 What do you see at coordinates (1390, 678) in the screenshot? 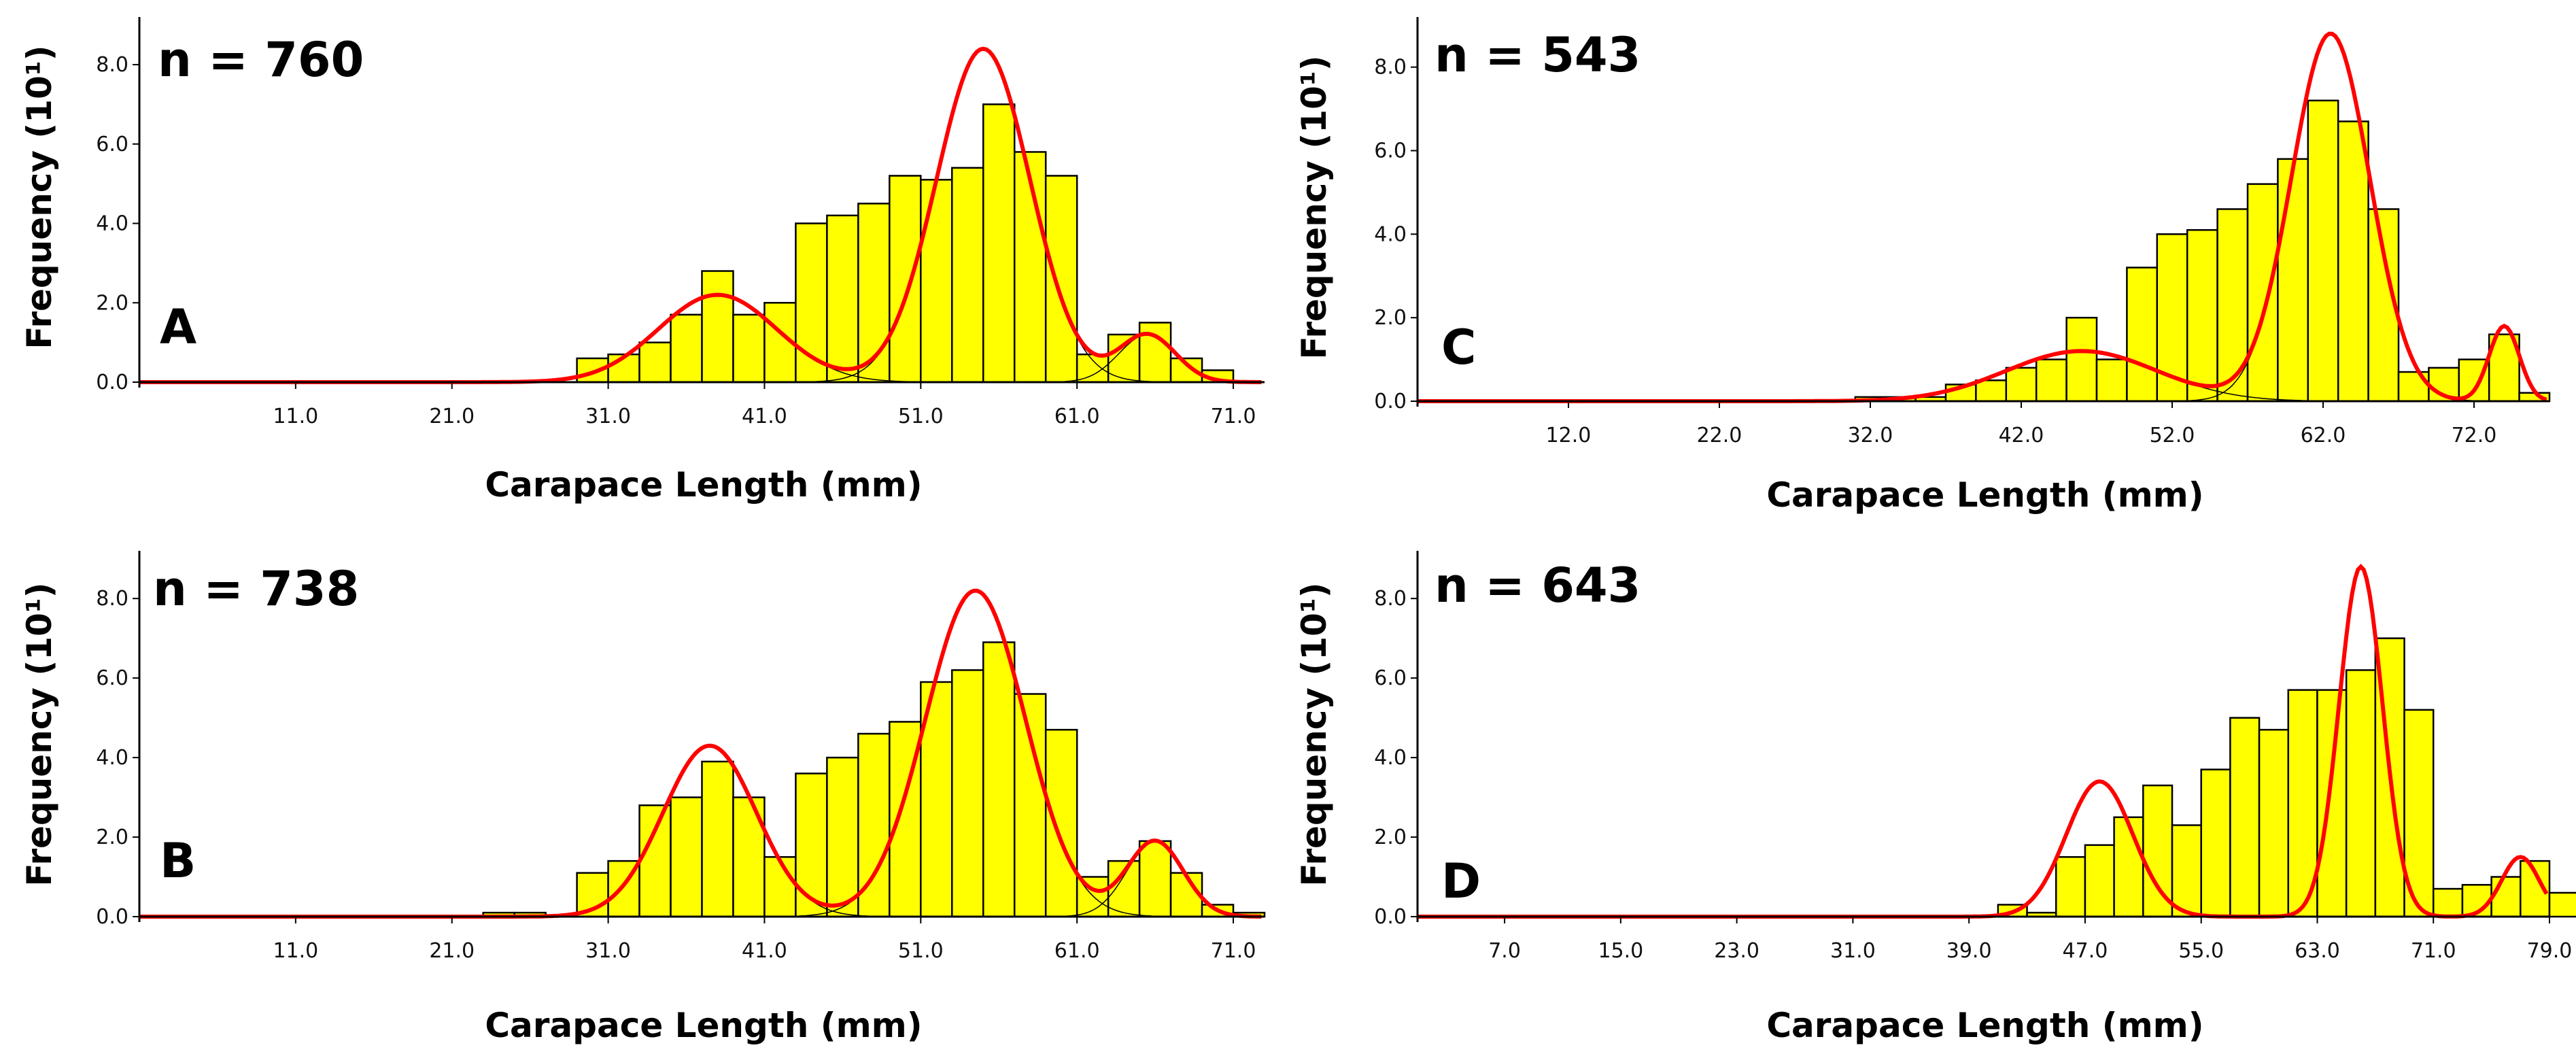
I see `panel-d-y-tick-label-3: 6.0` at bounding box center [1390, 678].